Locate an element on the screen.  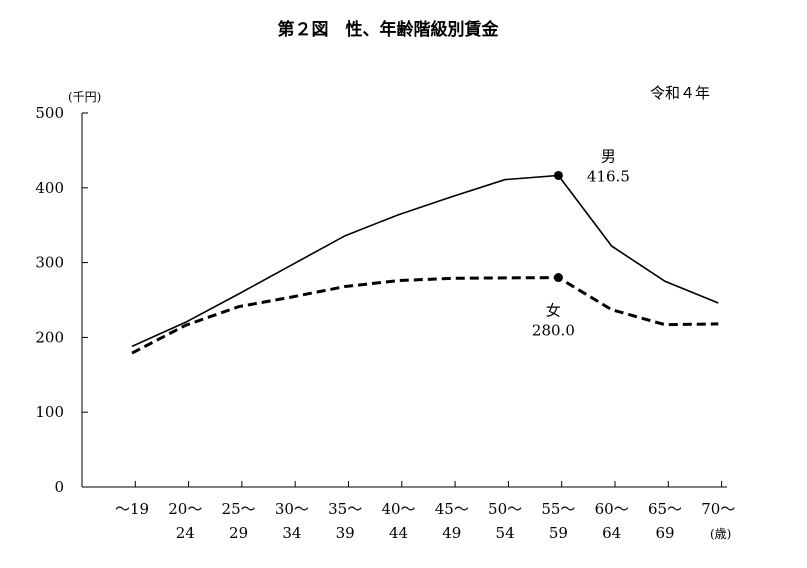
y-tick-label: 200 is located at coordinates (49, 337).